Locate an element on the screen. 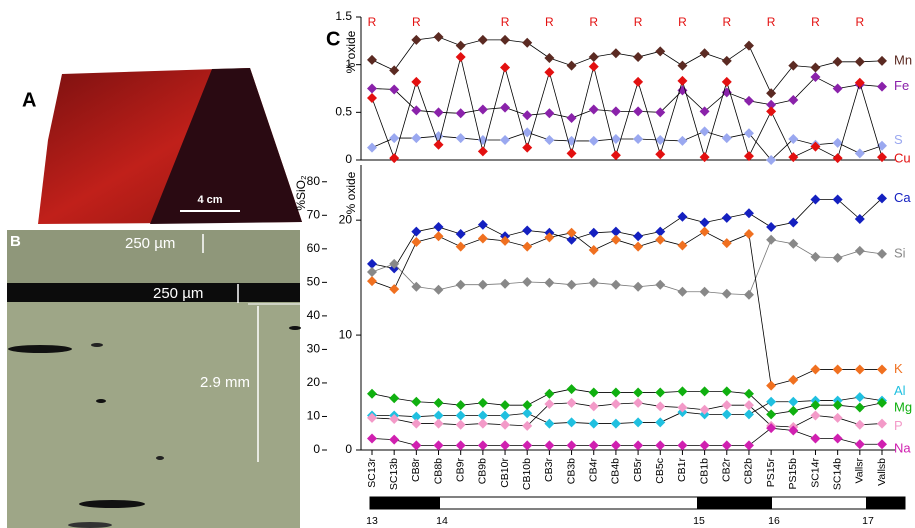 The image size is (915, 528). y-tick-label: 30 is located at coordinates (314, 349).